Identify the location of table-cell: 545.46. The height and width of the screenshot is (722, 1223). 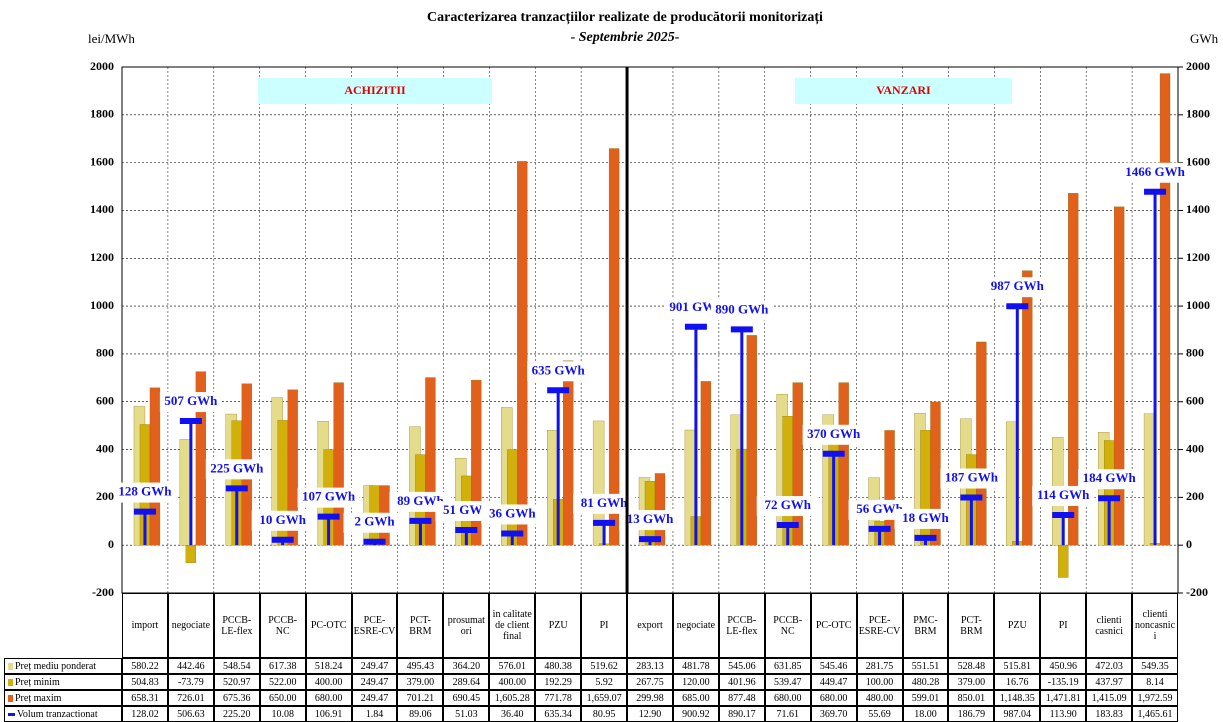
(833, 666).